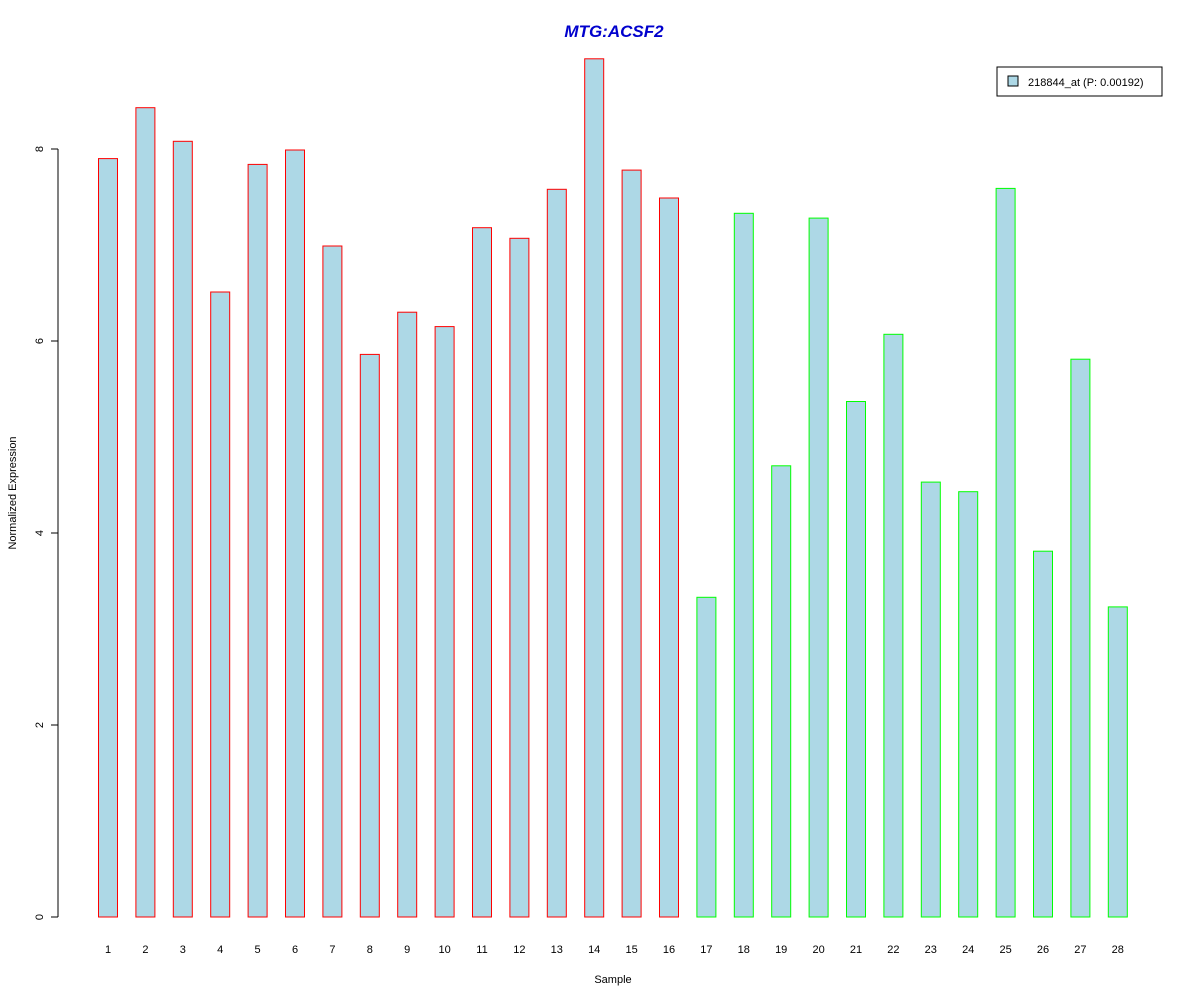 The height and width of the screenshot is (1000, 1200). What do you see at coordinates (40, 725) in the screenshot?
I see `y-tick-label: 2` at bounding box center [40, 725].